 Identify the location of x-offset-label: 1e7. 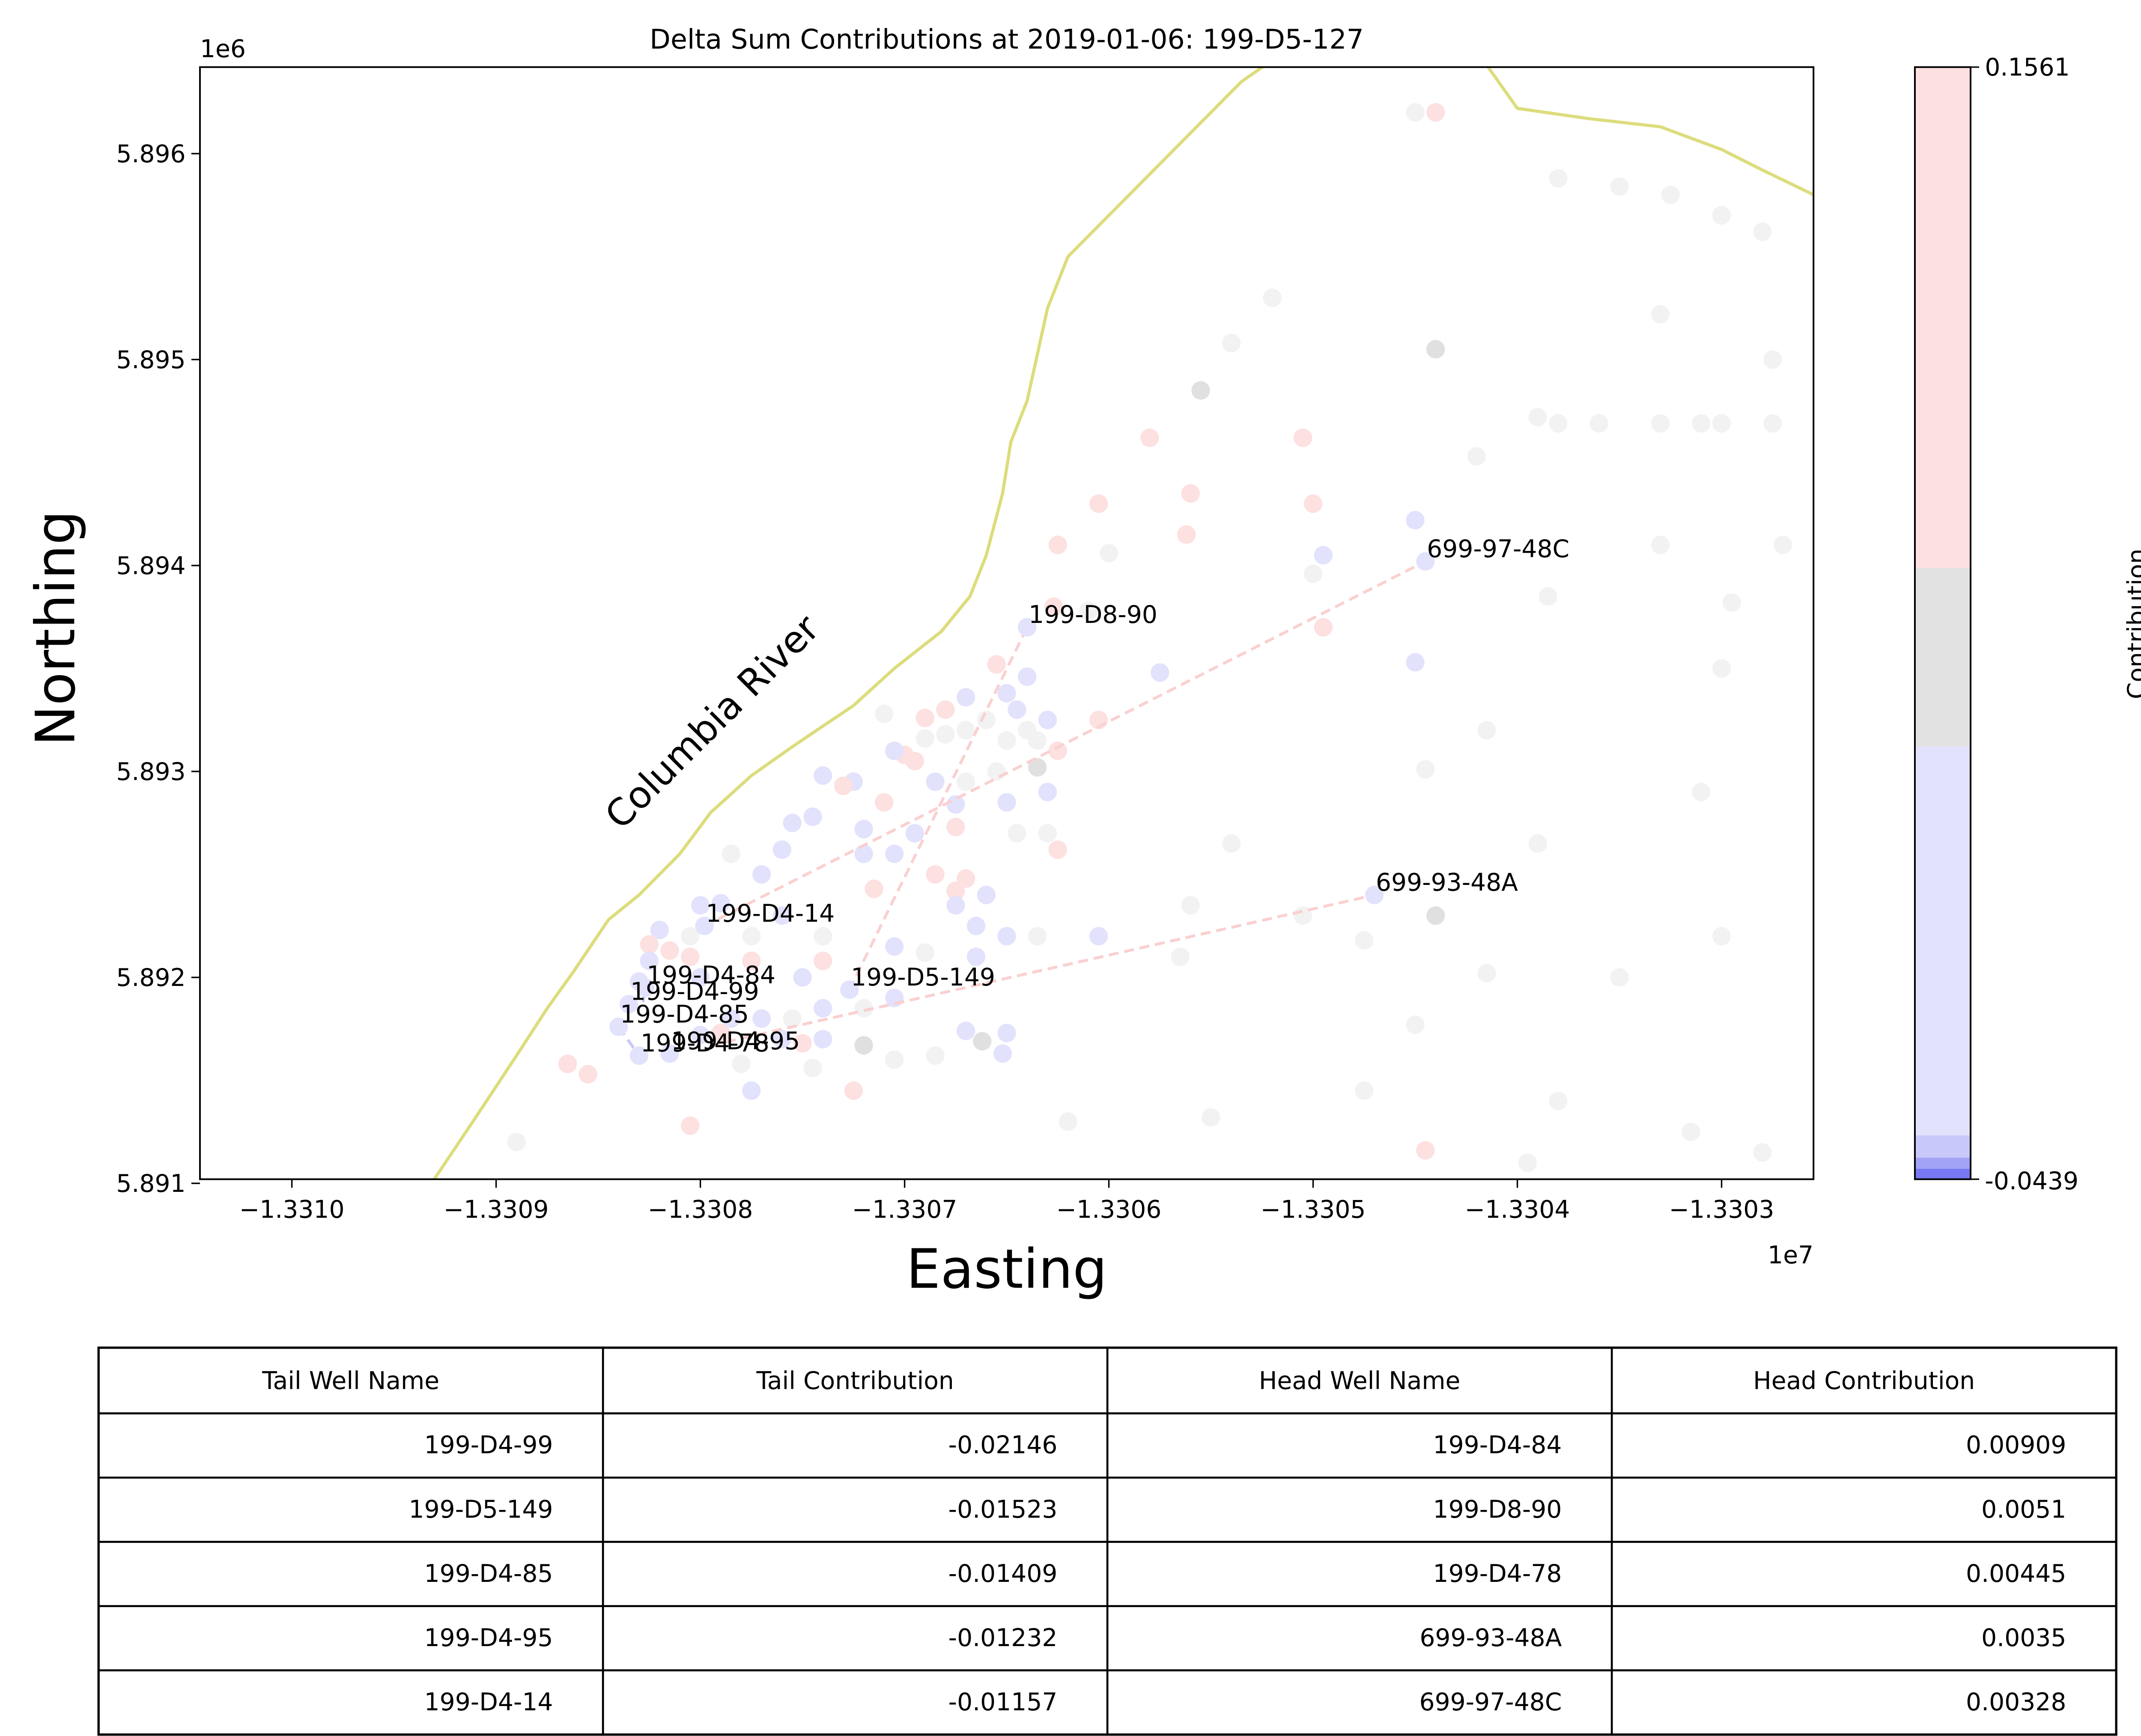
(1790, 1255).